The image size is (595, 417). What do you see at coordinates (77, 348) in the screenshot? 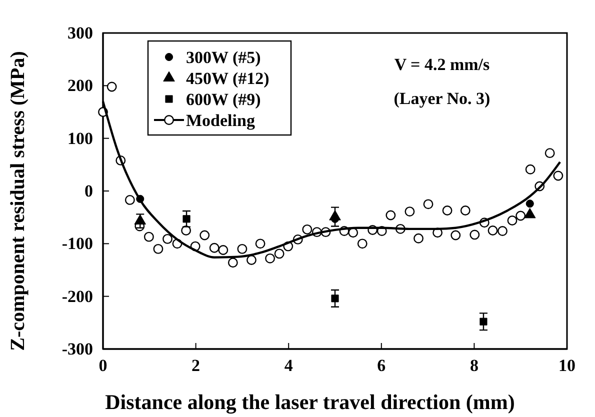
I see `y-tick-label: -300` at bounding box center [77, 348].